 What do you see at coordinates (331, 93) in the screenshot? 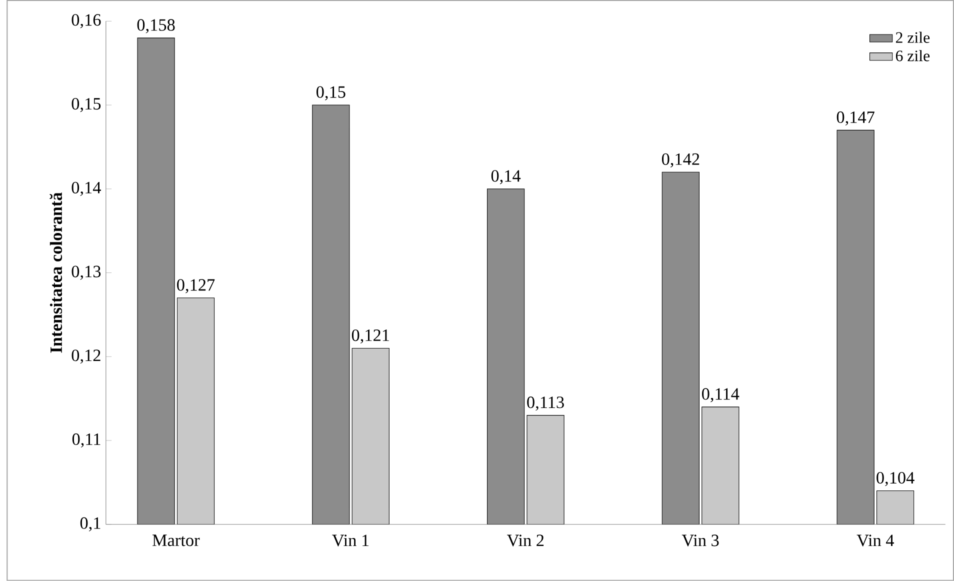
I see `data-label: 0,15` at bounding box center [331, 93].